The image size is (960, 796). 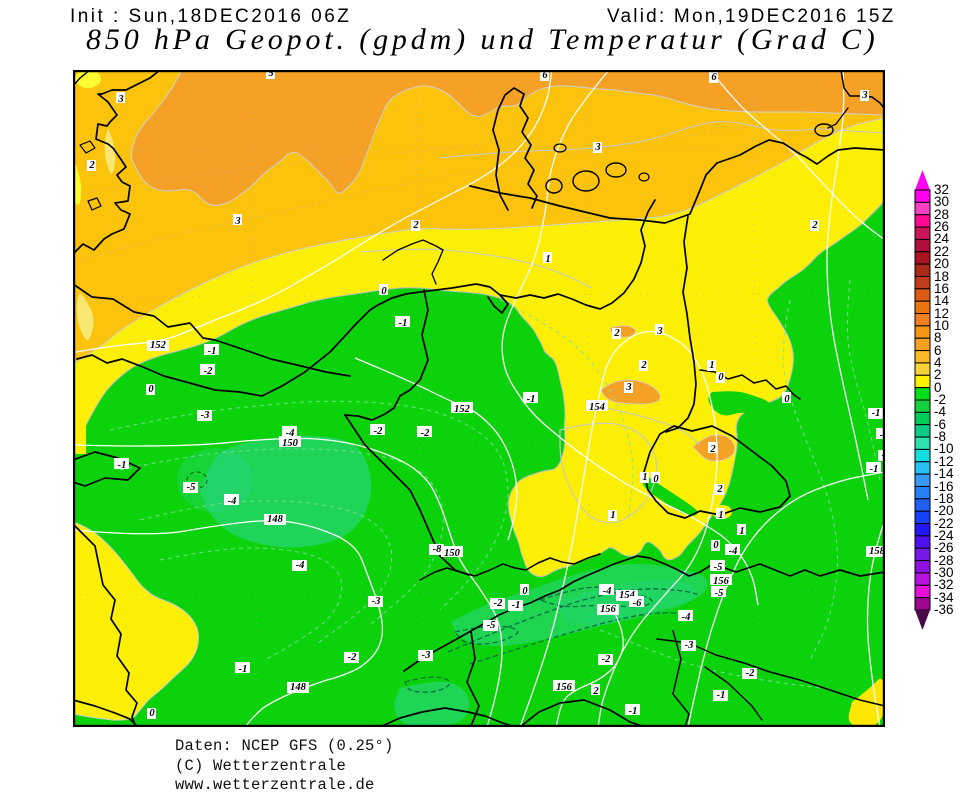 What do you see at coordinates (877, 551) in the screenshot?
I see `svg-text: 158` at bounding box center [877, 551].